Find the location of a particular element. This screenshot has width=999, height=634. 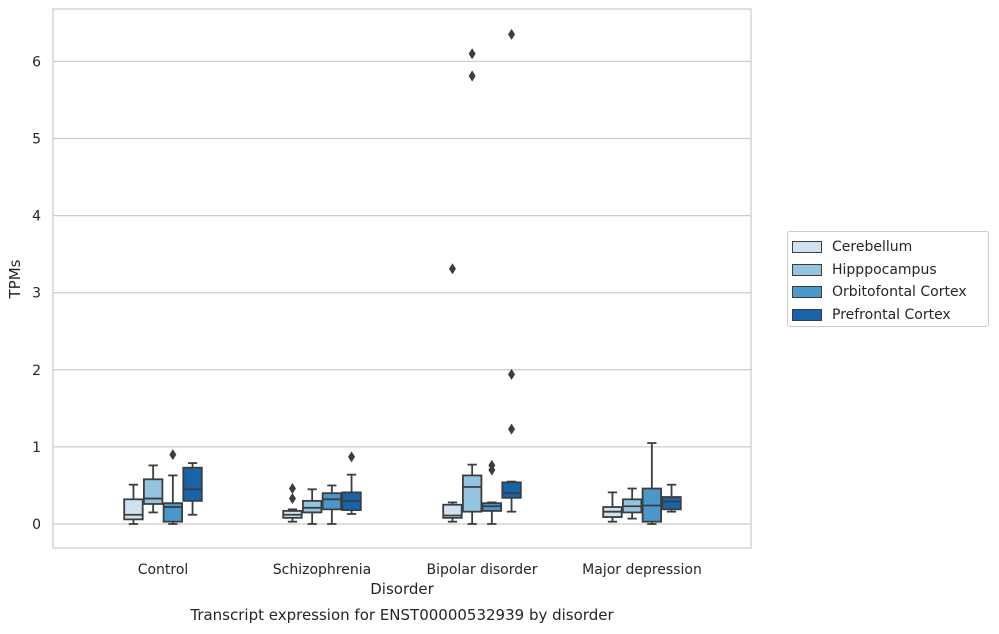

legend-label: Orbitofontal Cortex is located at coordinates (899, 292).